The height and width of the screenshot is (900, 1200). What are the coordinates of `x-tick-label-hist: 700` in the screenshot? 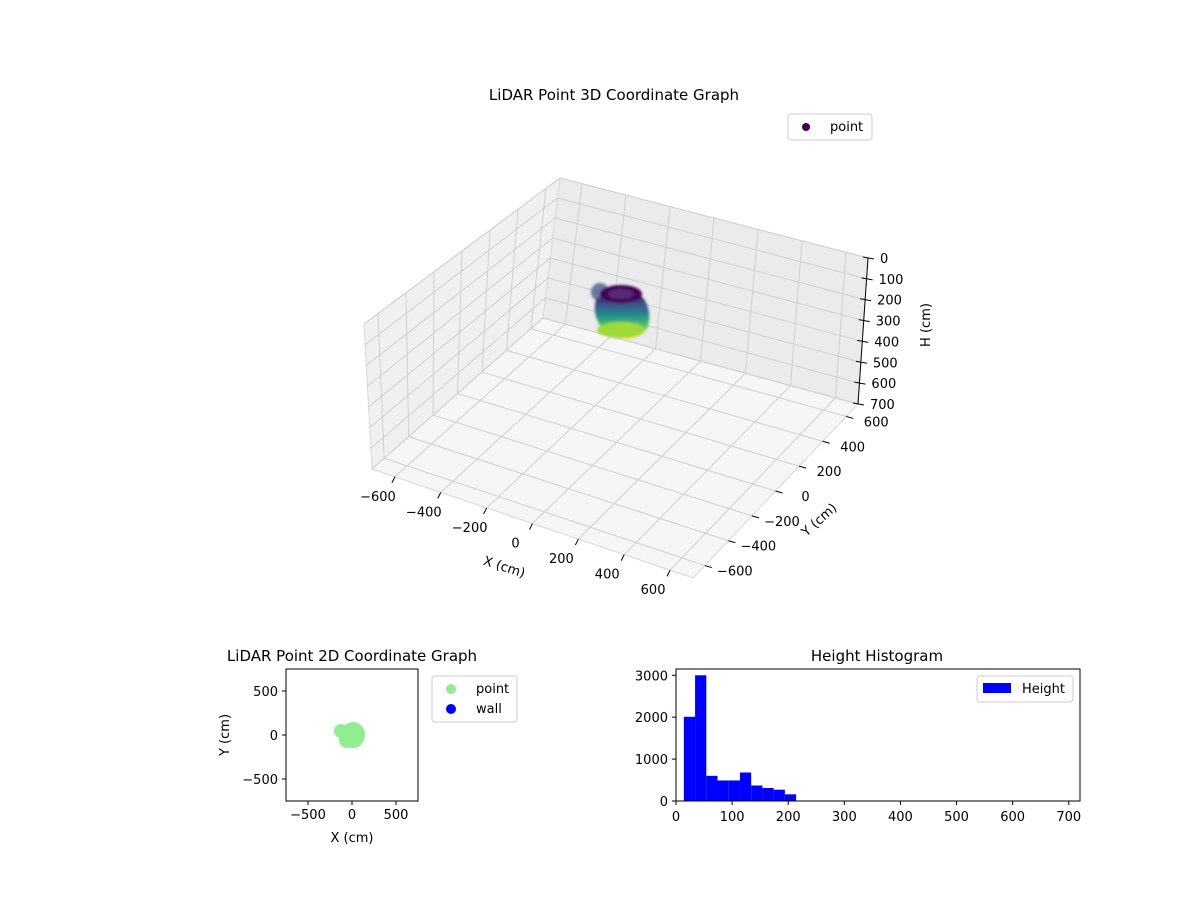 It's located at (1068, 817).